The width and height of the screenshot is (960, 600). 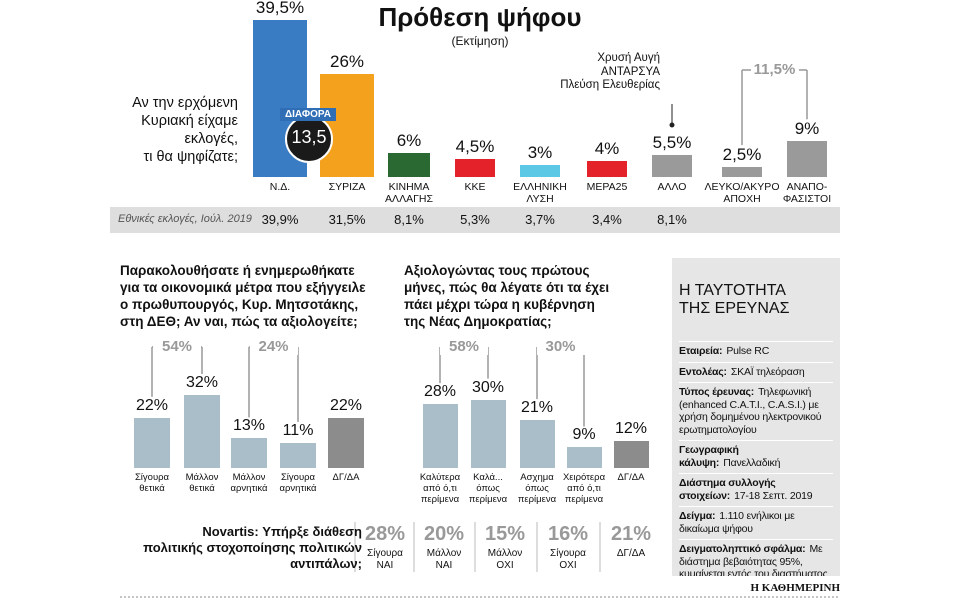 I want to click on note: Χρυσή Αυγή ΑΝΤΑΡΣΥΑ Πλεύση Ελευθερίας, so click(x=610, y=71).